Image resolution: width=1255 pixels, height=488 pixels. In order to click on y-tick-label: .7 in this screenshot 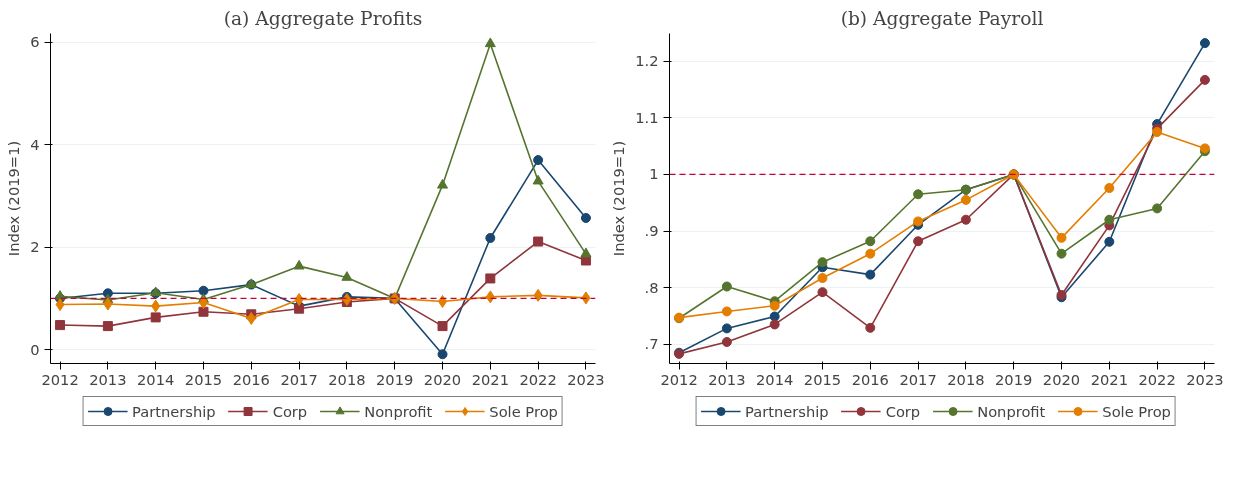, I will do `click(651, 344)`.